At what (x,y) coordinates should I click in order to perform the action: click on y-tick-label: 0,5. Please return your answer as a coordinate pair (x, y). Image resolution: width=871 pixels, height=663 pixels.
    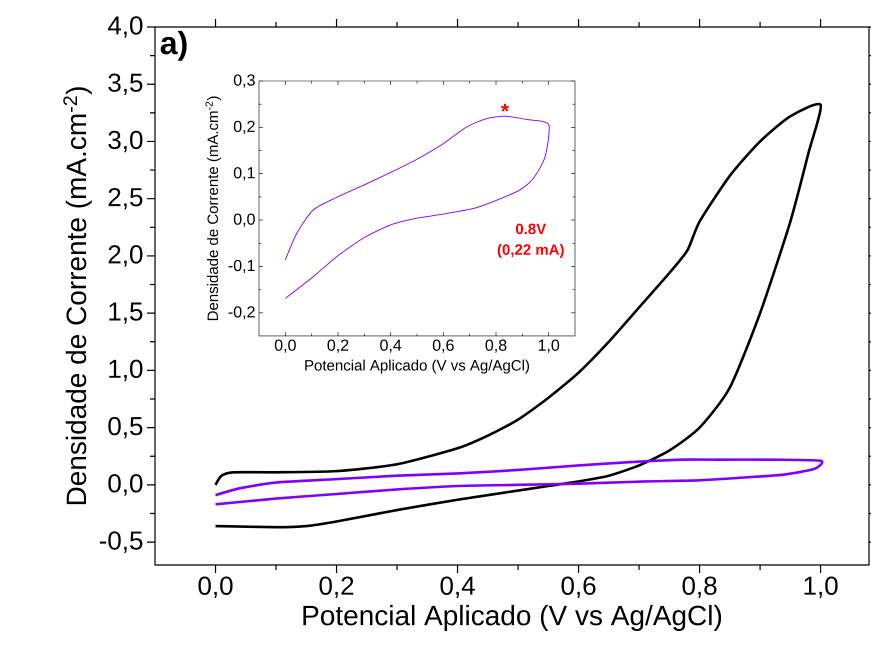
    Looking at the image, I should click on (125, 427).